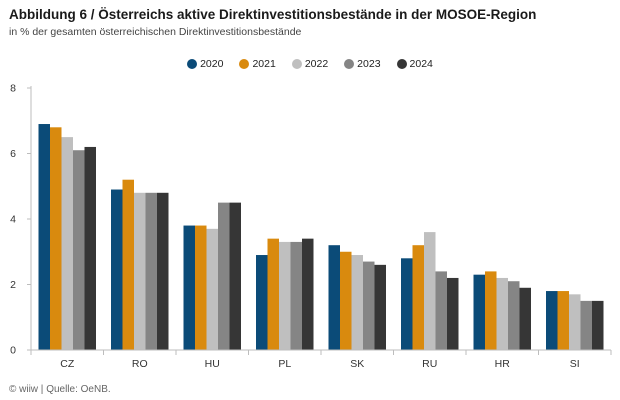 The height and width of the screenshot is (400, 620). What do you see at coordinates (44, 237) in the screenshot?
I see `bar-cz-2020` at bounding box center [44, 237].